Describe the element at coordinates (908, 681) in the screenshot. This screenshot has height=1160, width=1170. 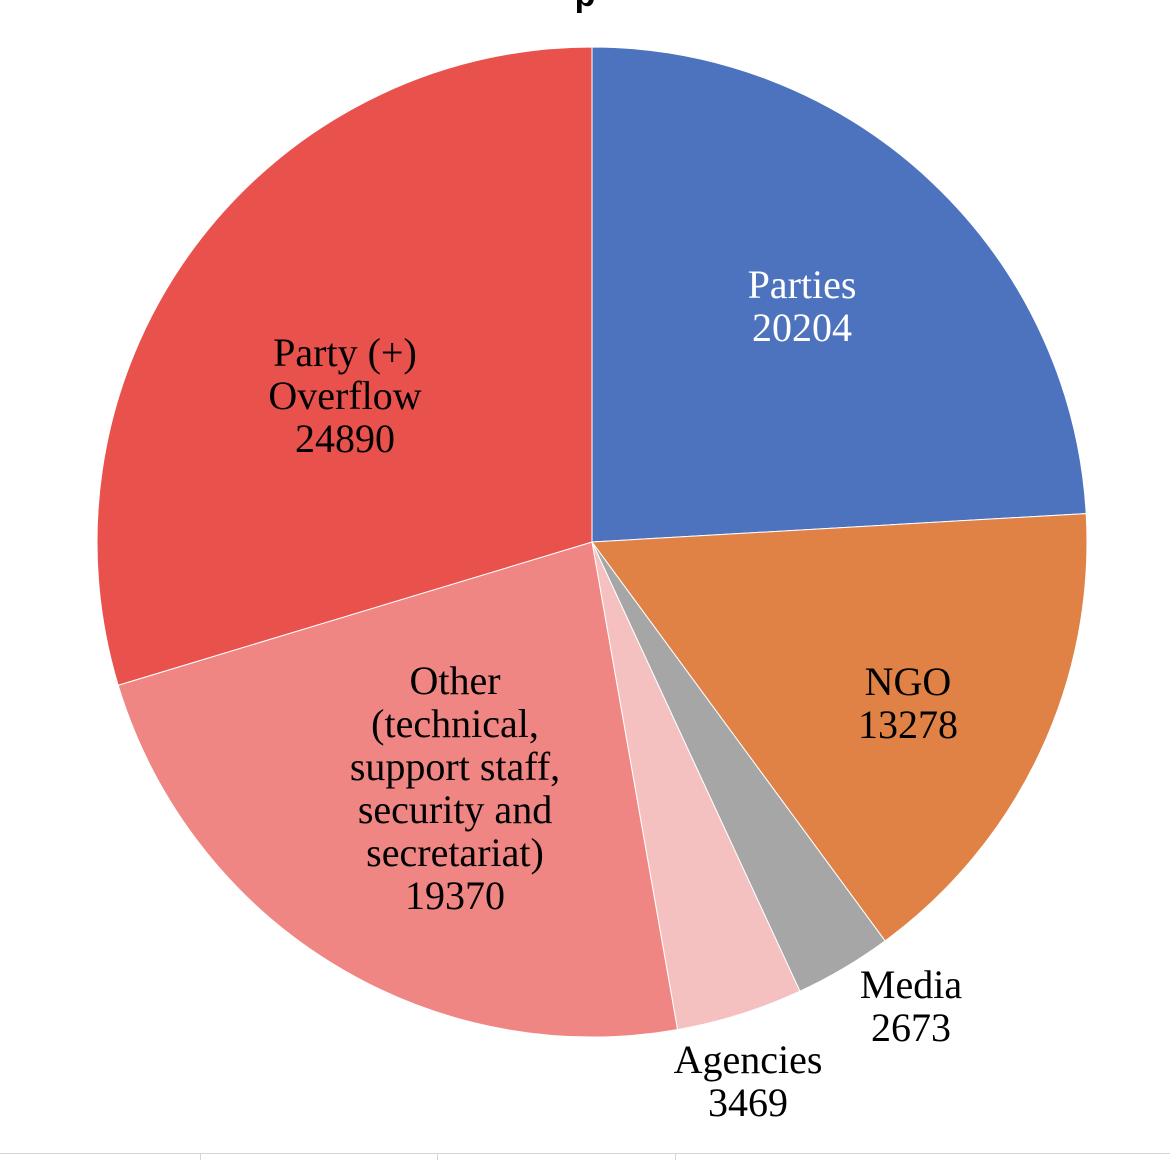
I see `pie-label-text: NGO` at that location.